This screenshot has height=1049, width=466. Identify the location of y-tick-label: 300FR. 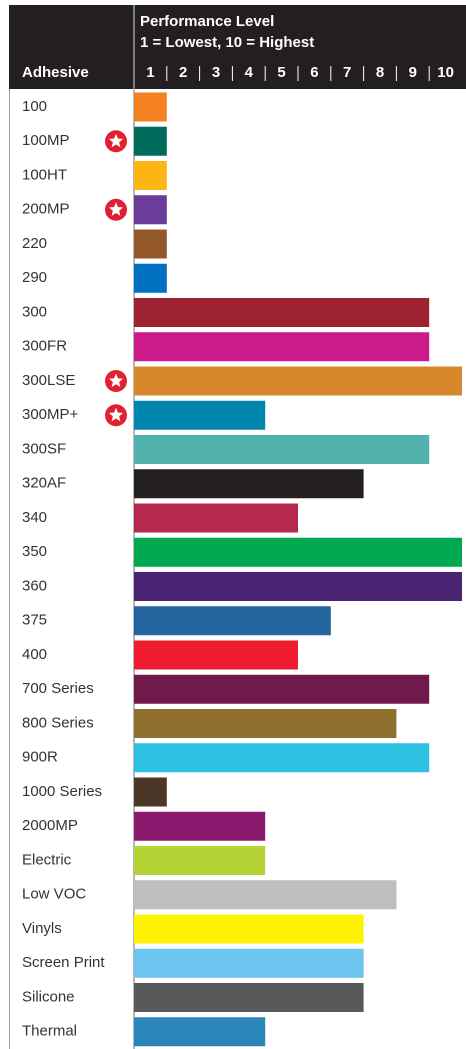
(44, 346).